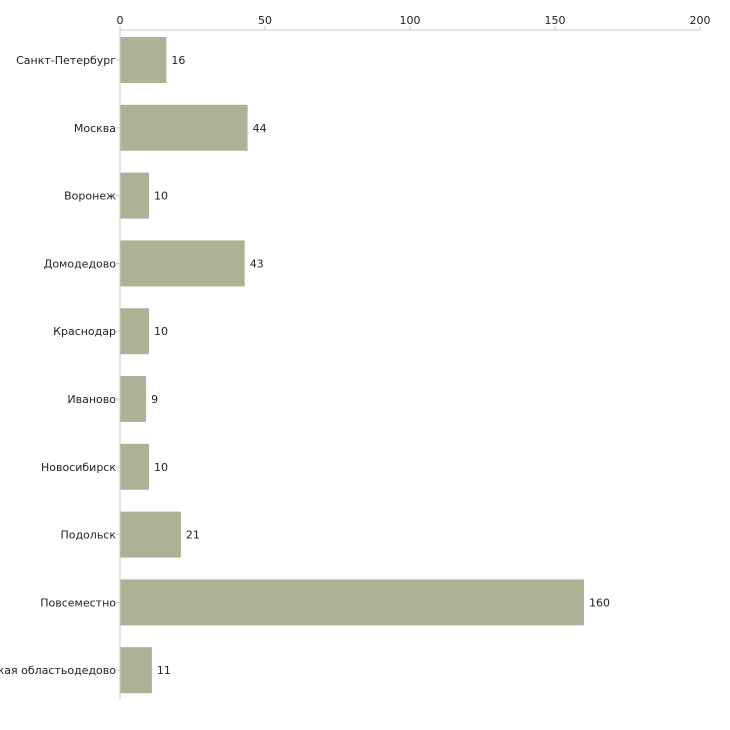 The height and width of the screenshot is (730, 730). What do you see at coordinates (178, 60) in the screenshot?
I see `data-label: 16` at bounding box center [178, 60].